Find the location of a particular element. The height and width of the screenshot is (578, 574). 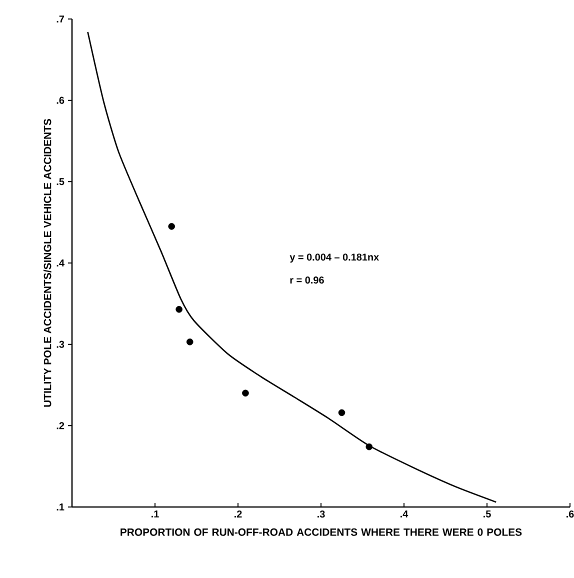

x-axis-title: PROPORTION OF RUN-OFF-ROAD ACCIDENTS WHERE THERE WERE 0 POLES is located at coordinates (321, 532).